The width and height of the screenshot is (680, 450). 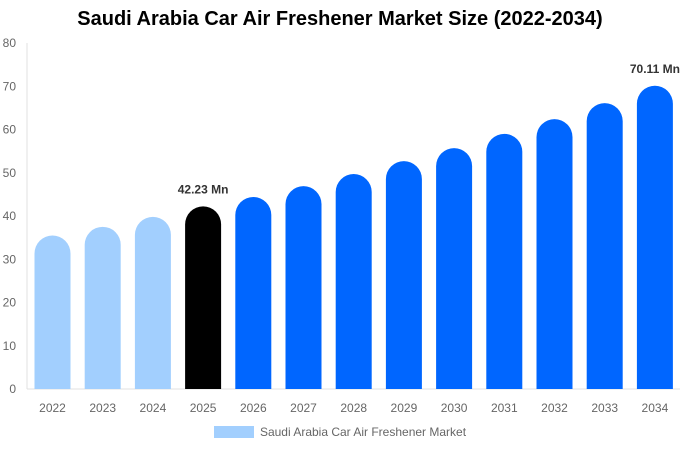 What do you see at coordinates (152, 302) in the screenshot?
I see `bar-2024` at bounding box center [152, 302].